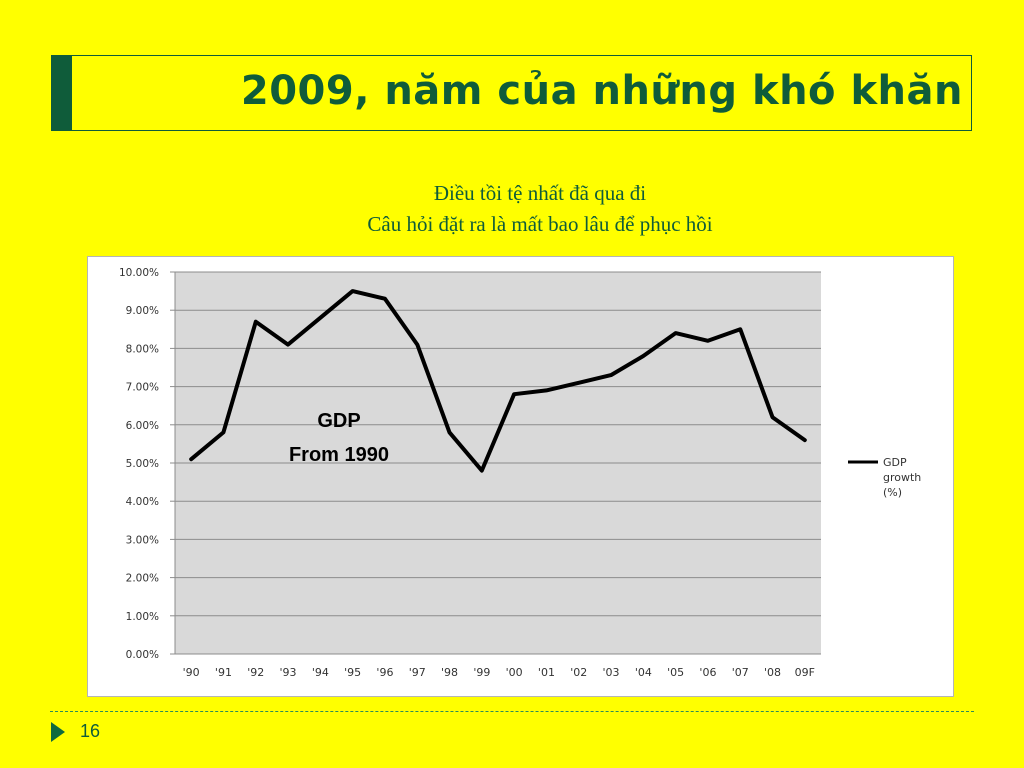 The width and height of the screenshot is (1024, 768). What do you see at coordinates (895, 462) in the screenshot?
I see `legend-label: GDP` at bounding box center [895, 462].